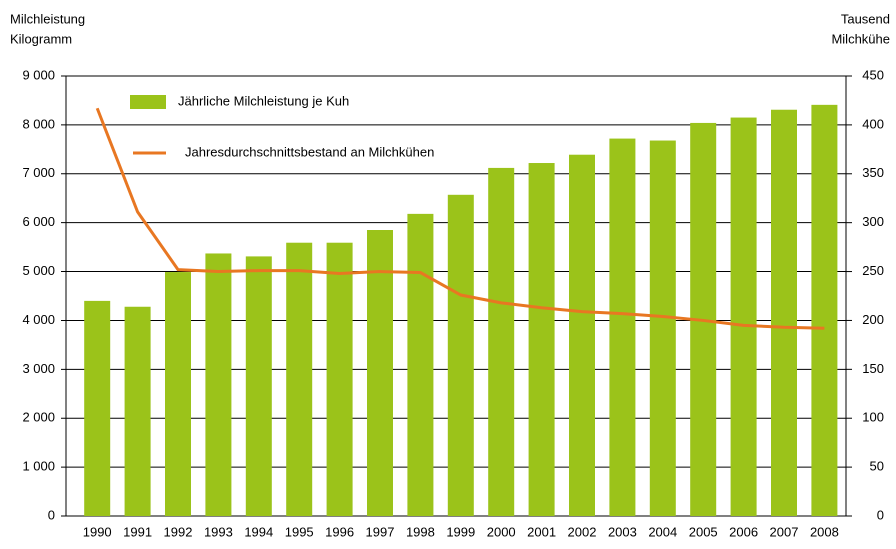 The height and width of the screenshot is (549, 896). I want to click on y2-tick-label: 200, so click(873, 319).